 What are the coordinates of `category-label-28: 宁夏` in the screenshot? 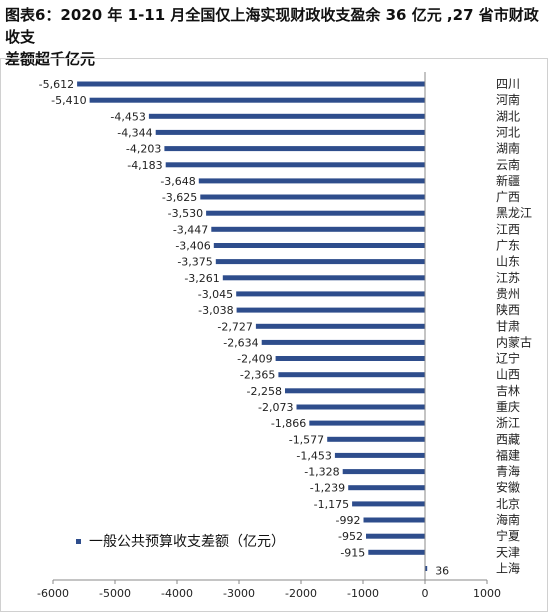 It's located at (508, 535).